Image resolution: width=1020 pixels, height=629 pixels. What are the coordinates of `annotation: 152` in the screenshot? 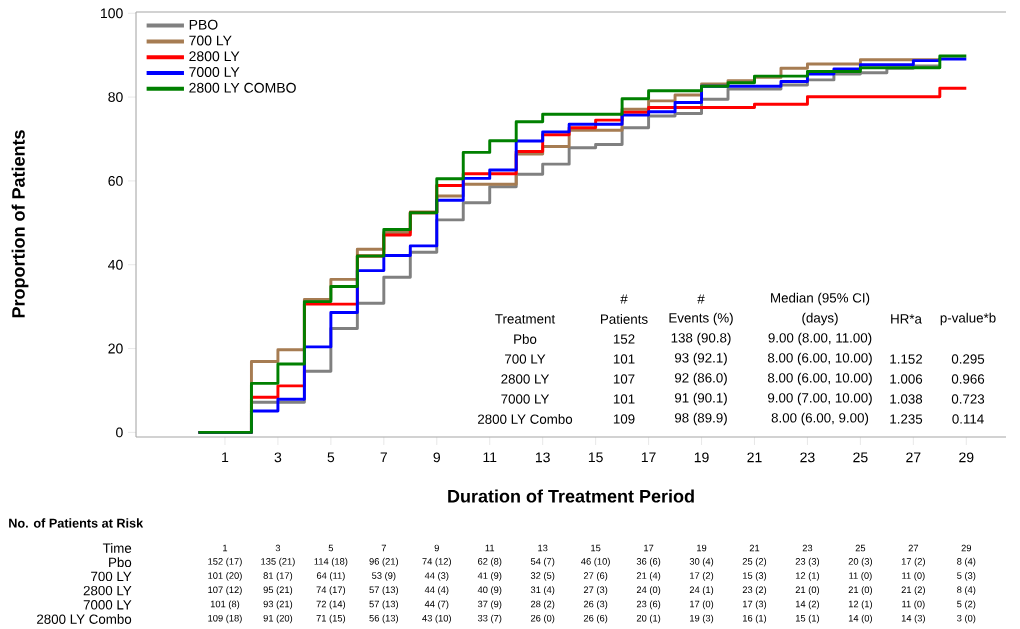 It's located at (624, 339).